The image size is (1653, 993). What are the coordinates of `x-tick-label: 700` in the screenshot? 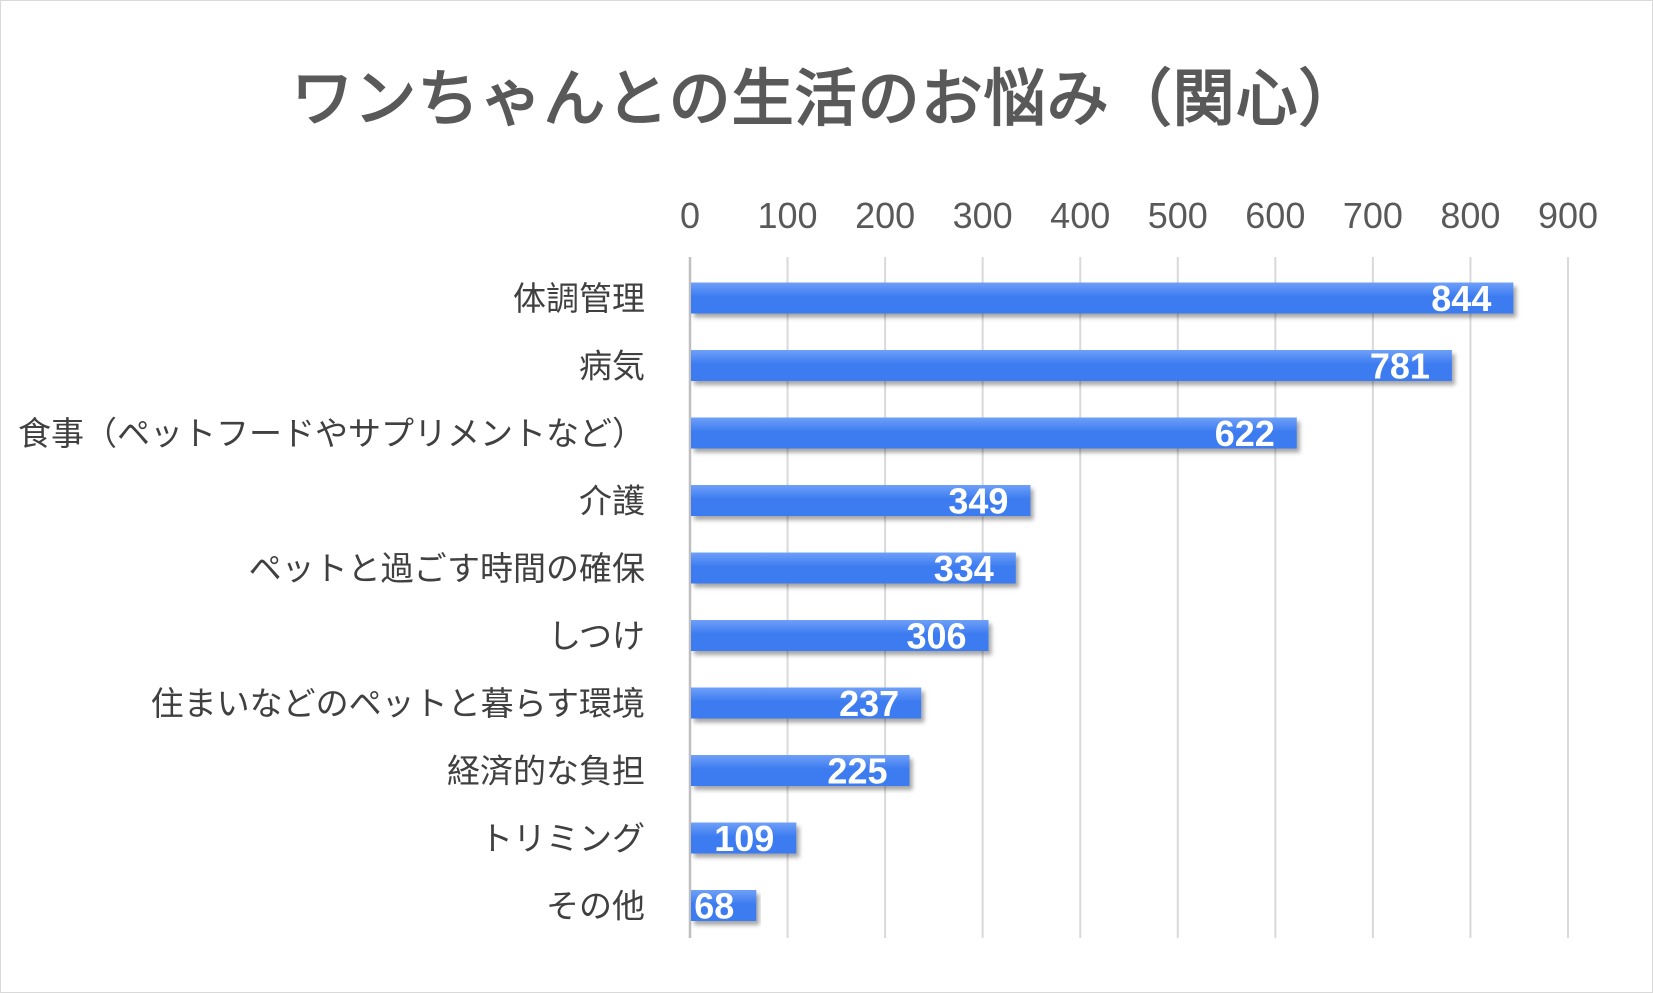 It's located at (1373, 215).